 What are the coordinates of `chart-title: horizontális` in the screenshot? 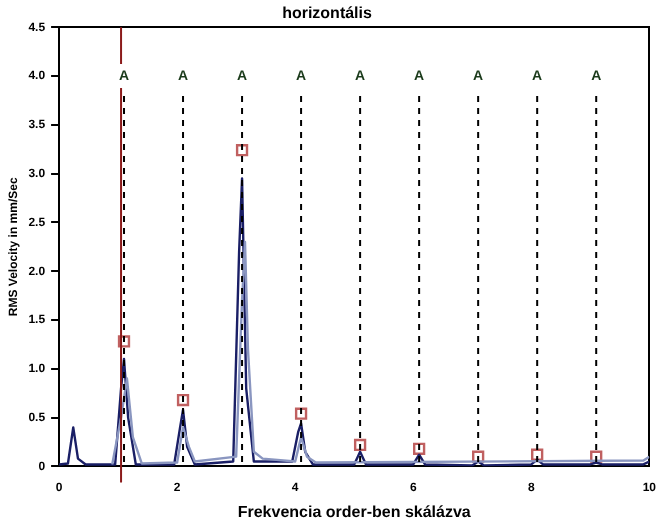 It's located at (327, 13).